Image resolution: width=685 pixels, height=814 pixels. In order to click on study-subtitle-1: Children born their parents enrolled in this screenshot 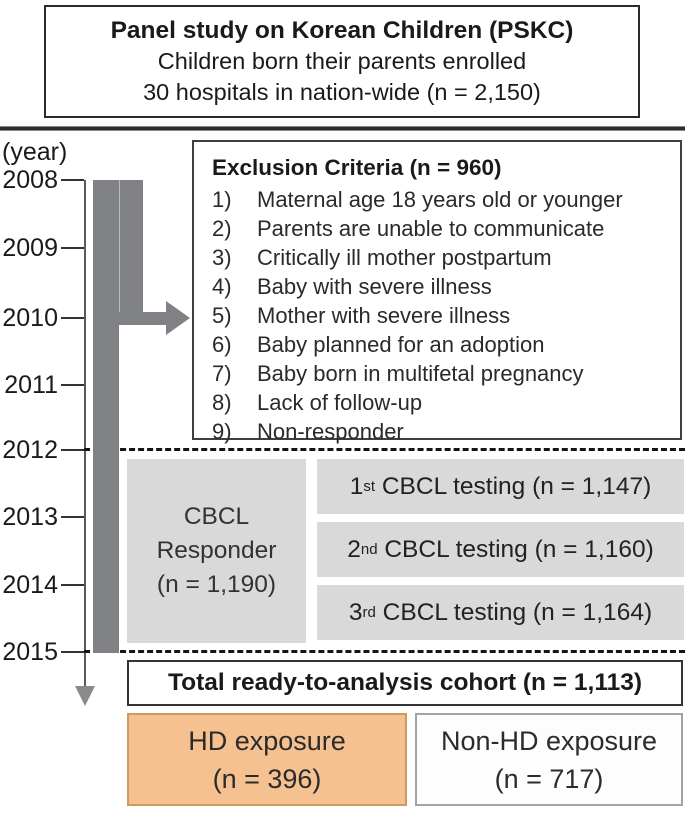, I will do `click(342, 61)`.